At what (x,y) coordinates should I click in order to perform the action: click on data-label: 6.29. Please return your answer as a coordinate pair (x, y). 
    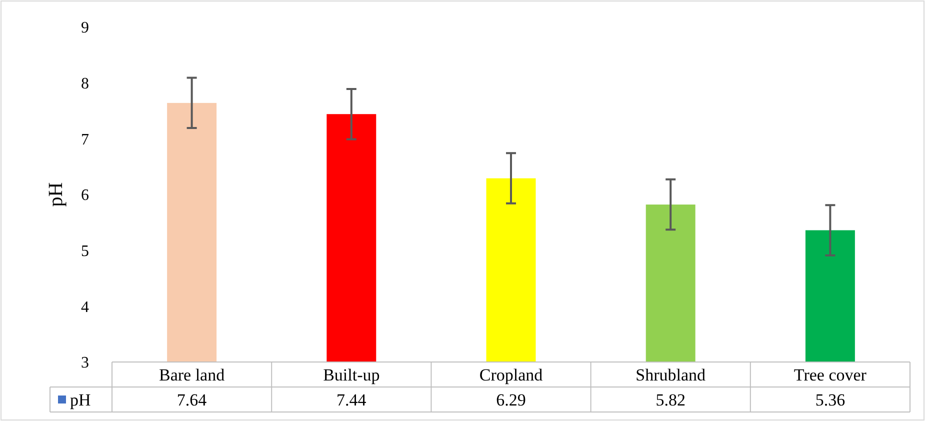
    Looking at the image, I should click on (511, 400).